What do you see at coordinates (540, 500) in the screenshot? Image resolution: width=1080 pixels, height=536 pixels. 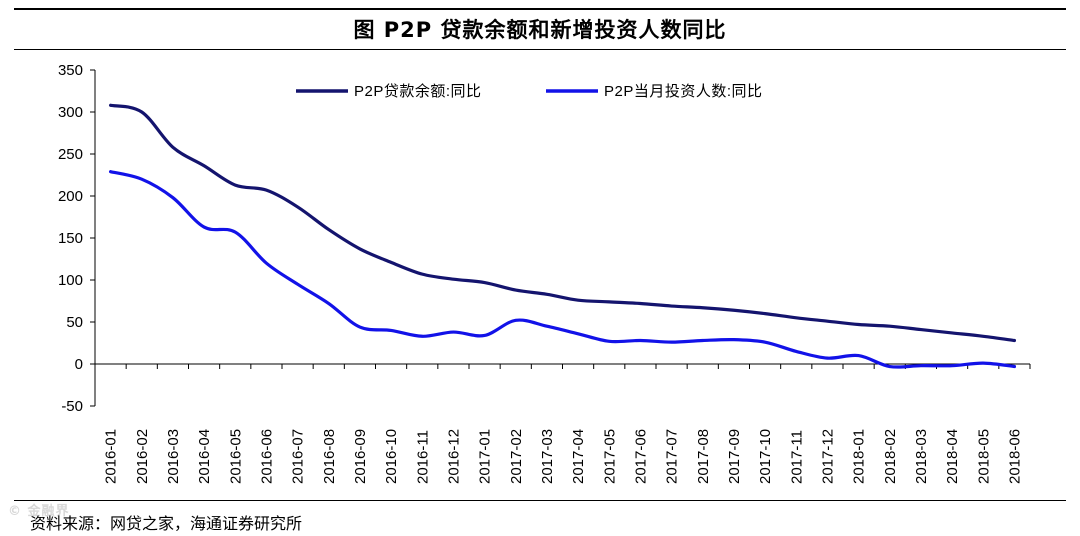 I see `bottom-rule` at bounding box center [540, 500].